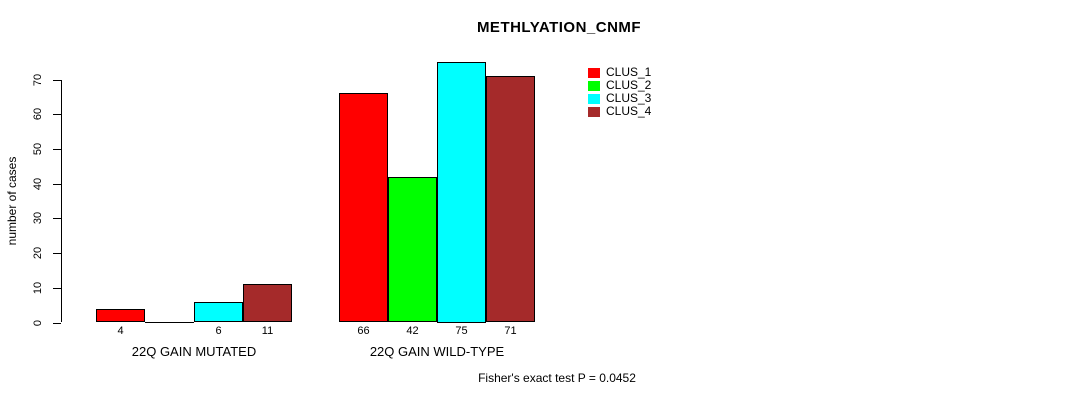 This screenshot has height=400, width=1090. Describe the element at coordinates (437, 351) in the screenshot. I see `group-label: 22Q GAIN WILD-TYPE` at that location.